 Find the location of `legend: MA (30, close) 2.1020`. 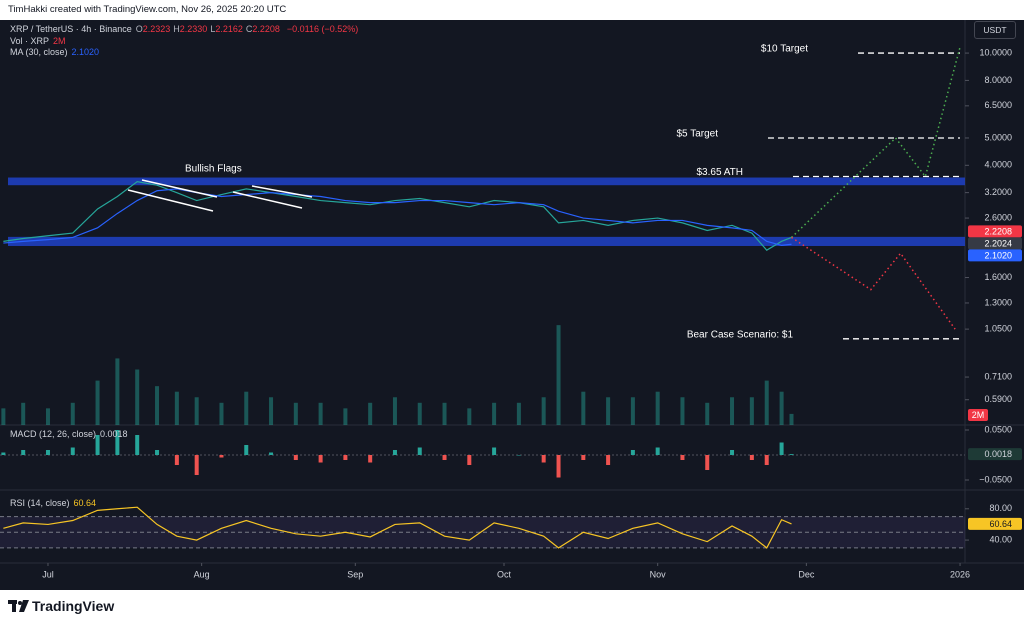

legend: MA (30, close) 2.1020 is located at coordinates (56, 52).